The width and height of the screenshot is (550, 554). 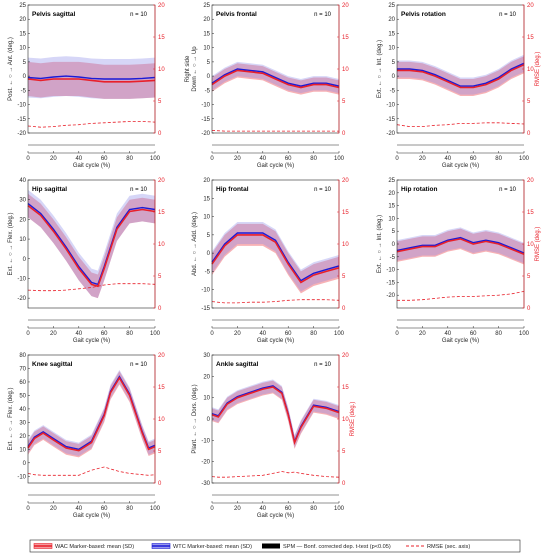 I want to click on y-tick-label: 40, so click(x=22, y=410).